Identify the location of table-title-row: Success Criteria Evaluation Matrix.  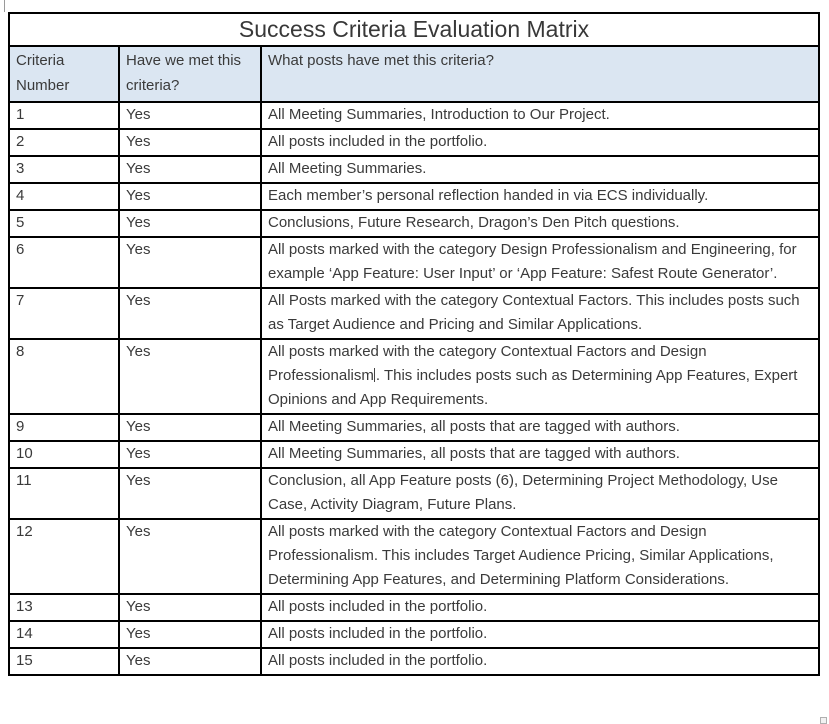
(414, 29).